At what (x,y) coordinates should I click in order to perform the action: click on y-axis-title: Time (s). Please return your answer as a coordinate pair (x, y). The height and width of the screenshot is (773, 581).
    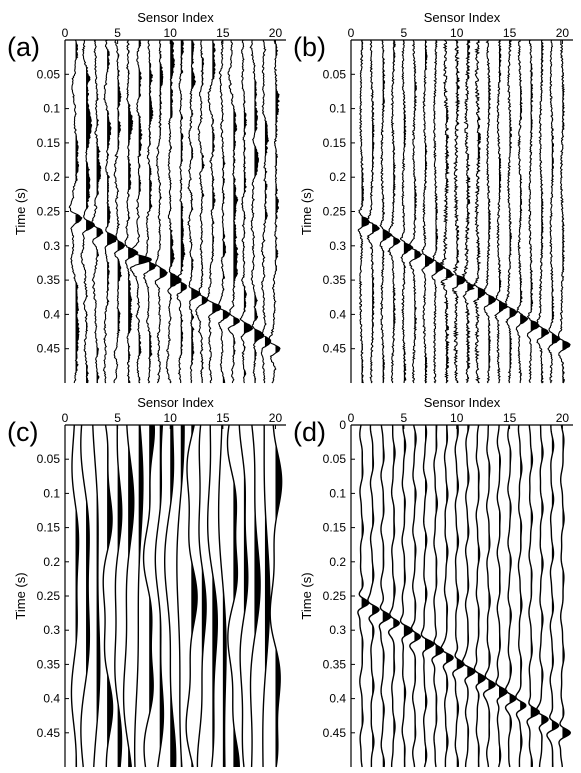
    Looking at the image, I should click on (306, 595).